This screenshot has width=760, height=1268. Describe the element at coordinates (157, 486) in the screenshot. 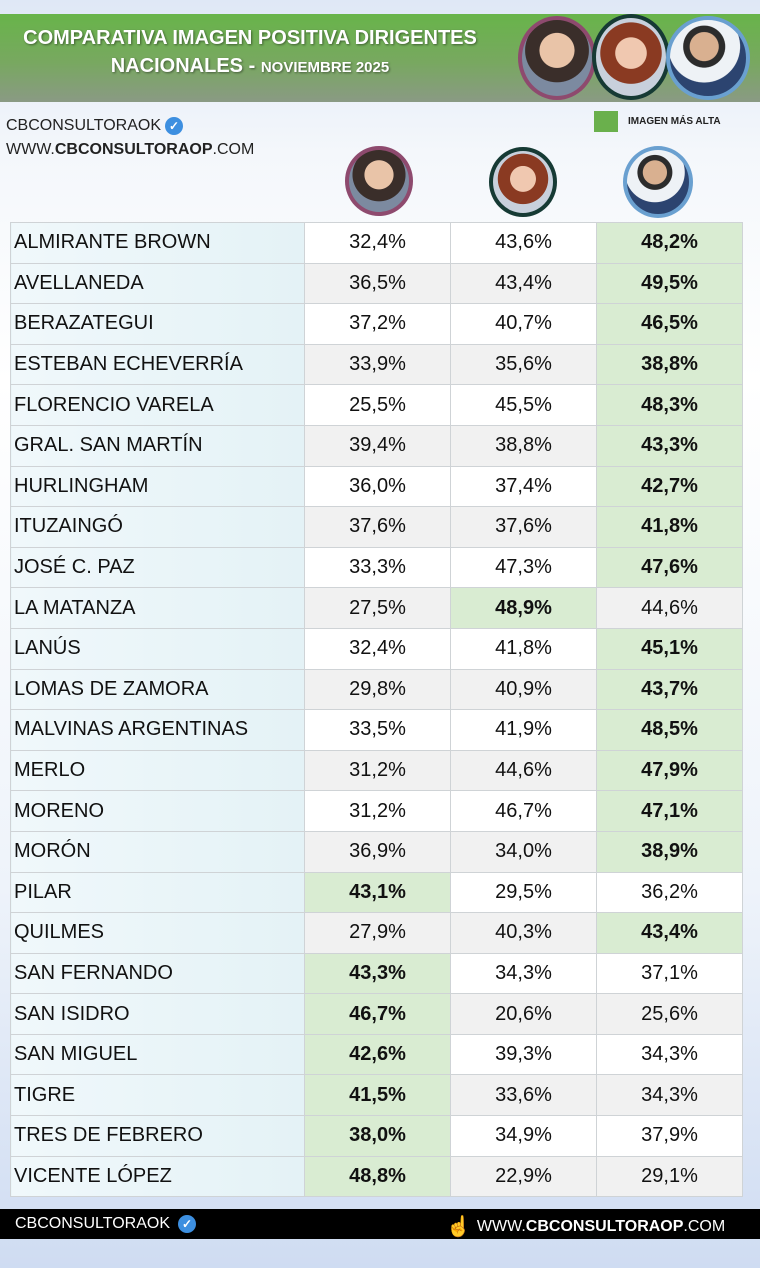

I see `district-name: HURLINGHAM` at that location.